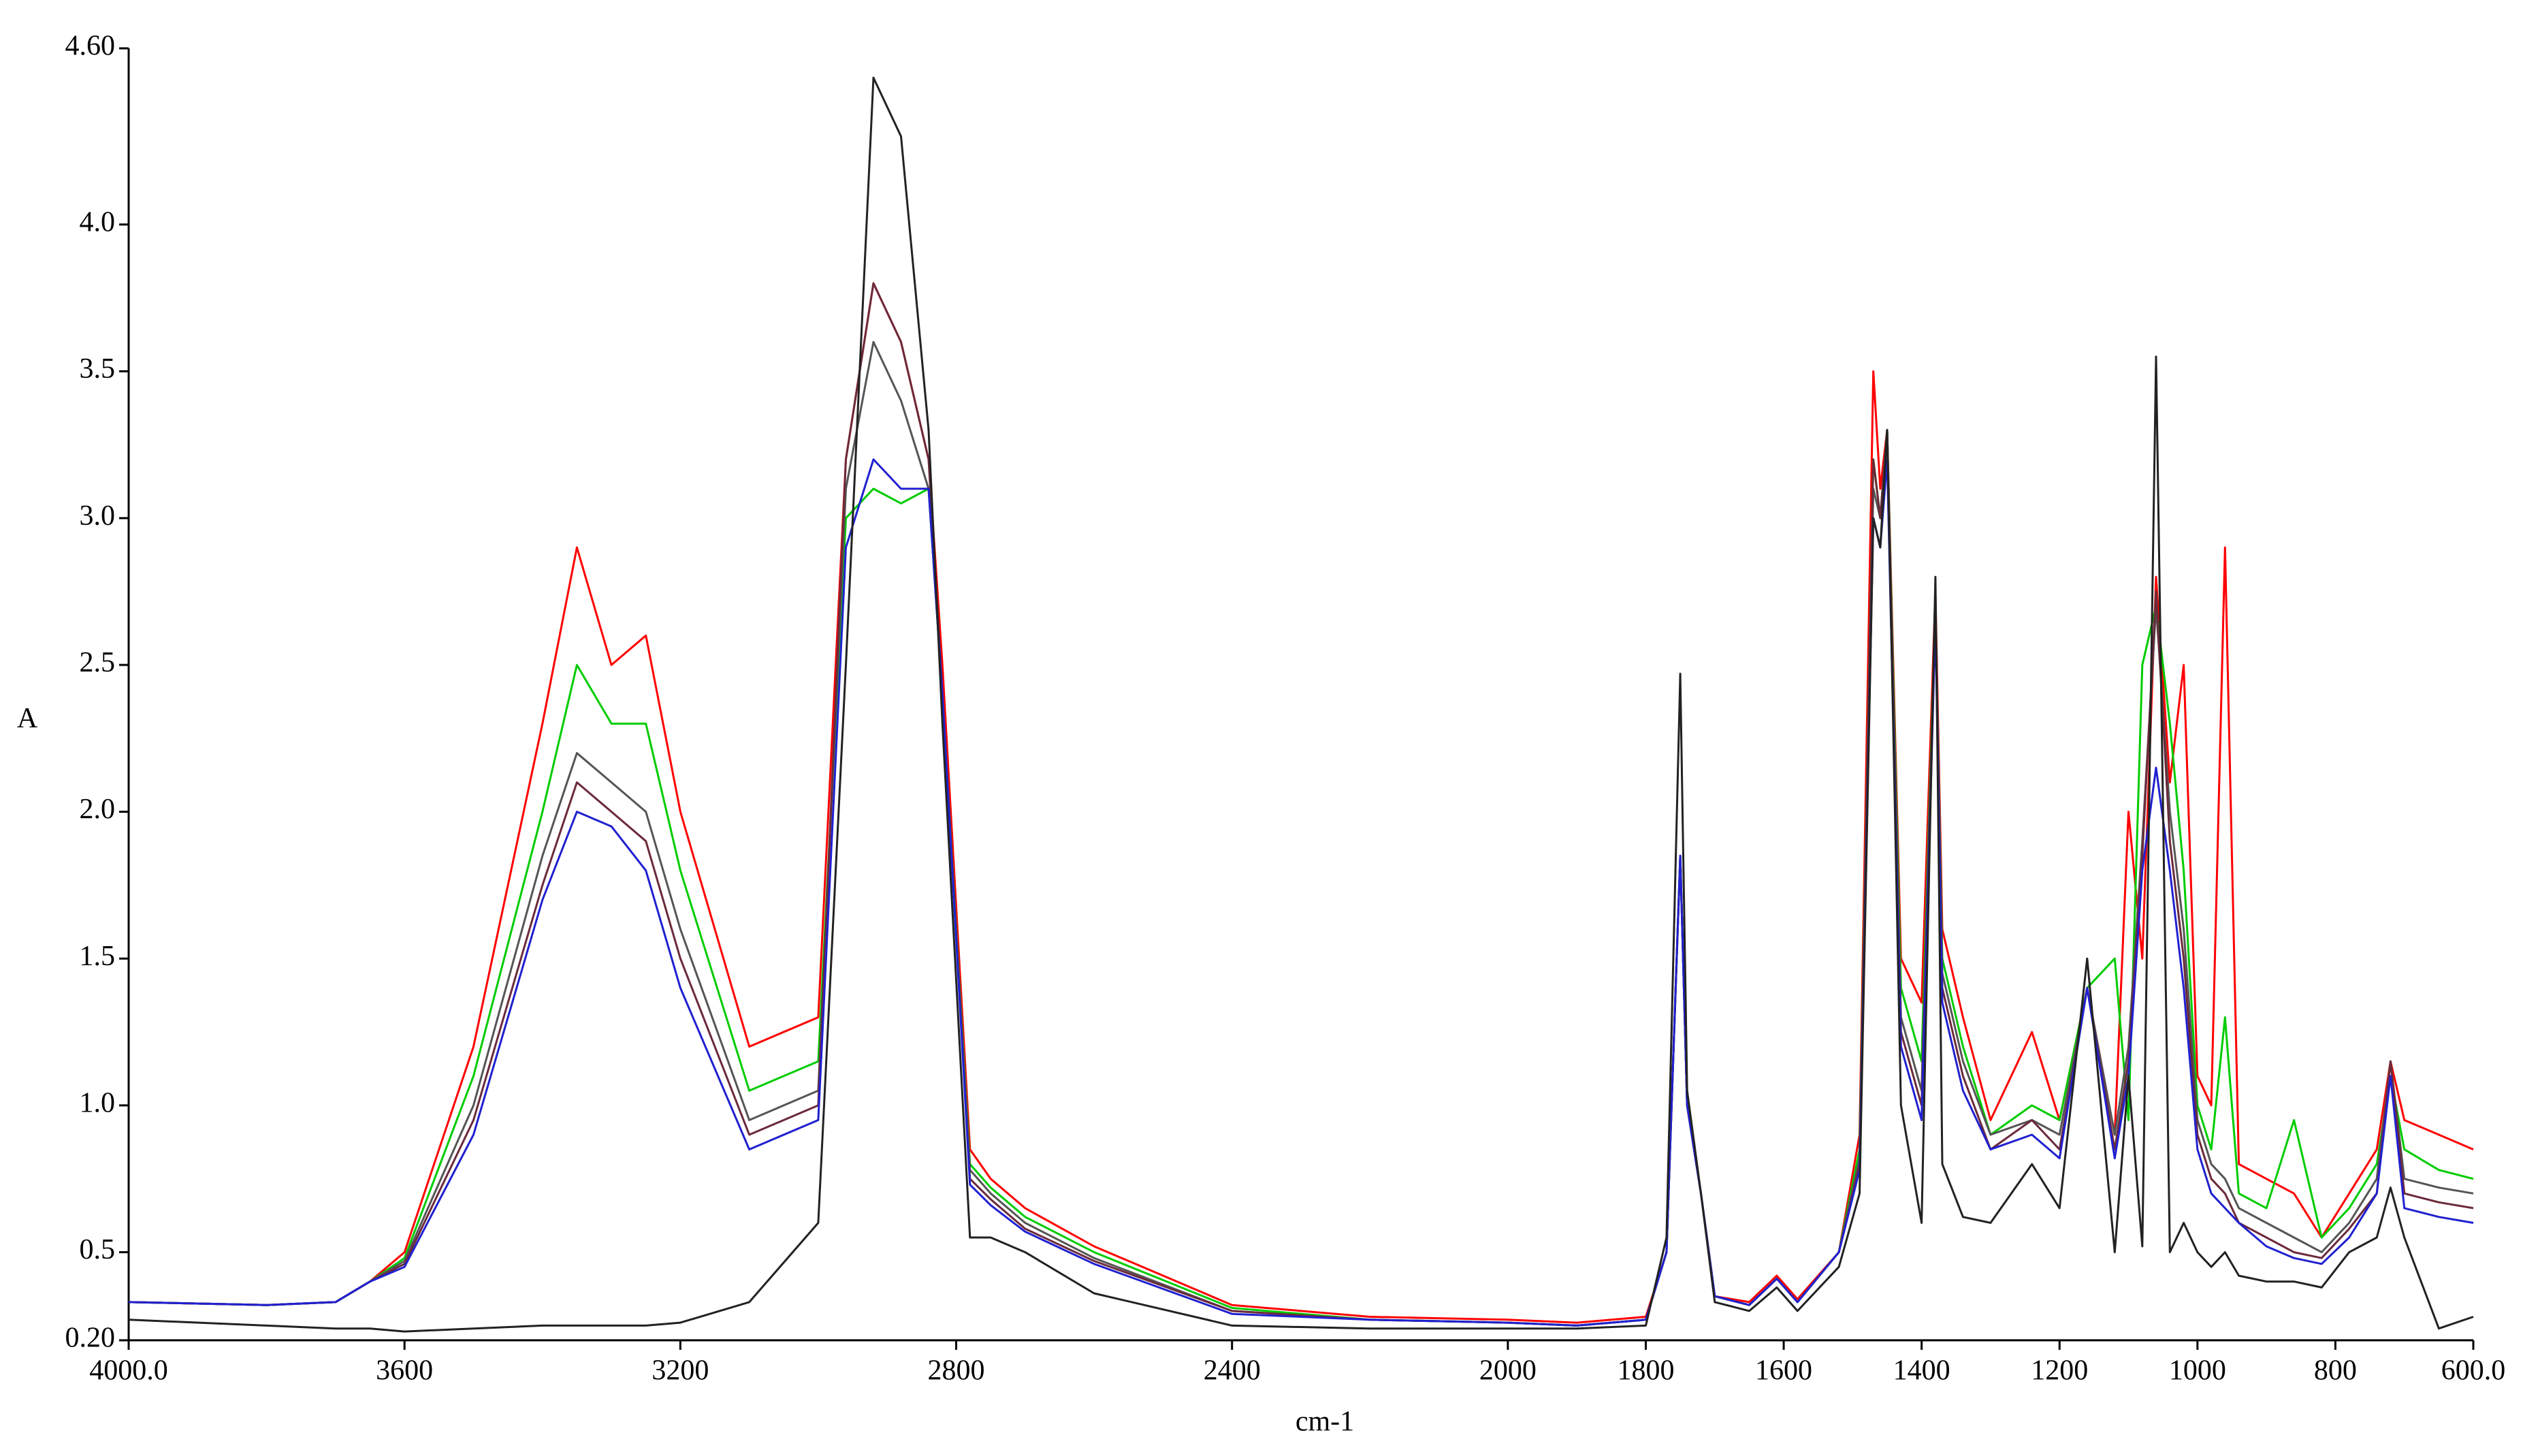 This screenshot has width=2523, height=1456. I want to click on x-axis-label: cm-1, so click(1325, 1422).